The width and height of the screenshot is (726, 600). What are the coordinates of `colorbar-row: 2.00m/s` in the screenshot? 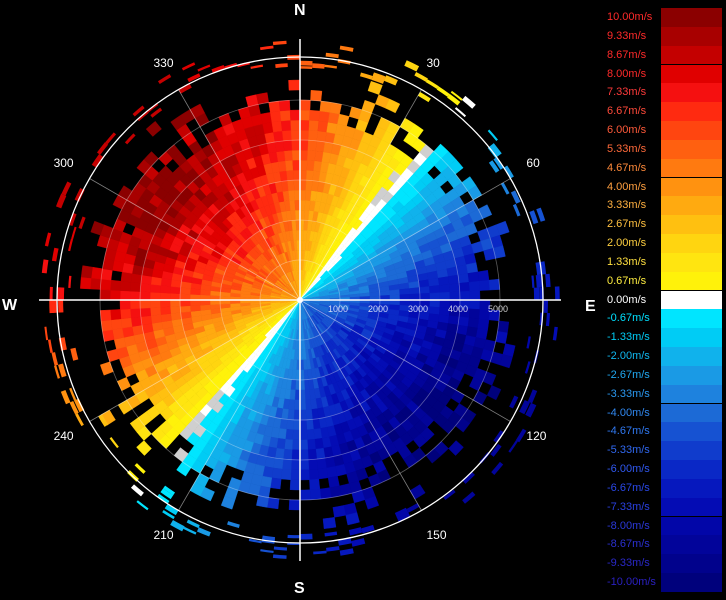 It's located at (663, 243).